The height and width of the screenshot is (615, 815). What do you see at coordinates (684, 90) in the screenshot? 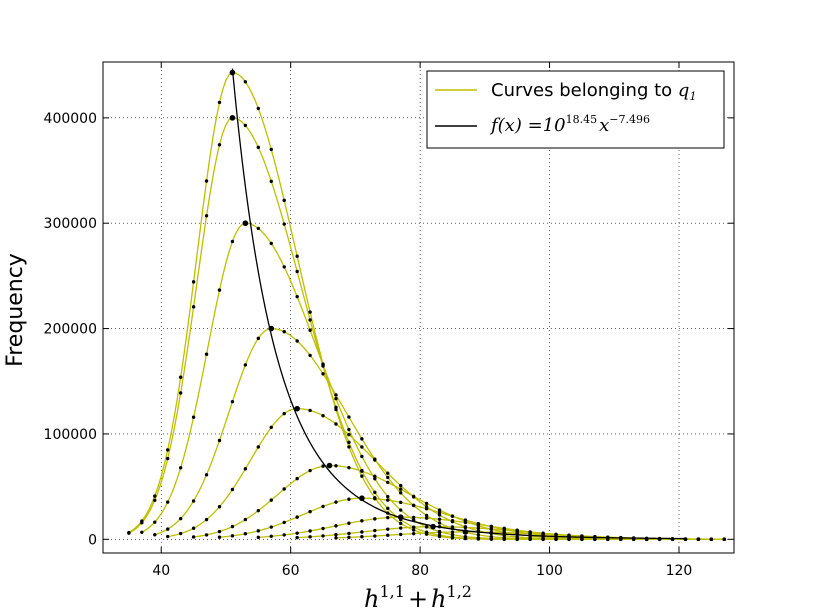
I see `legend-entry-curves-math: q` at bounding box center [684, 90].